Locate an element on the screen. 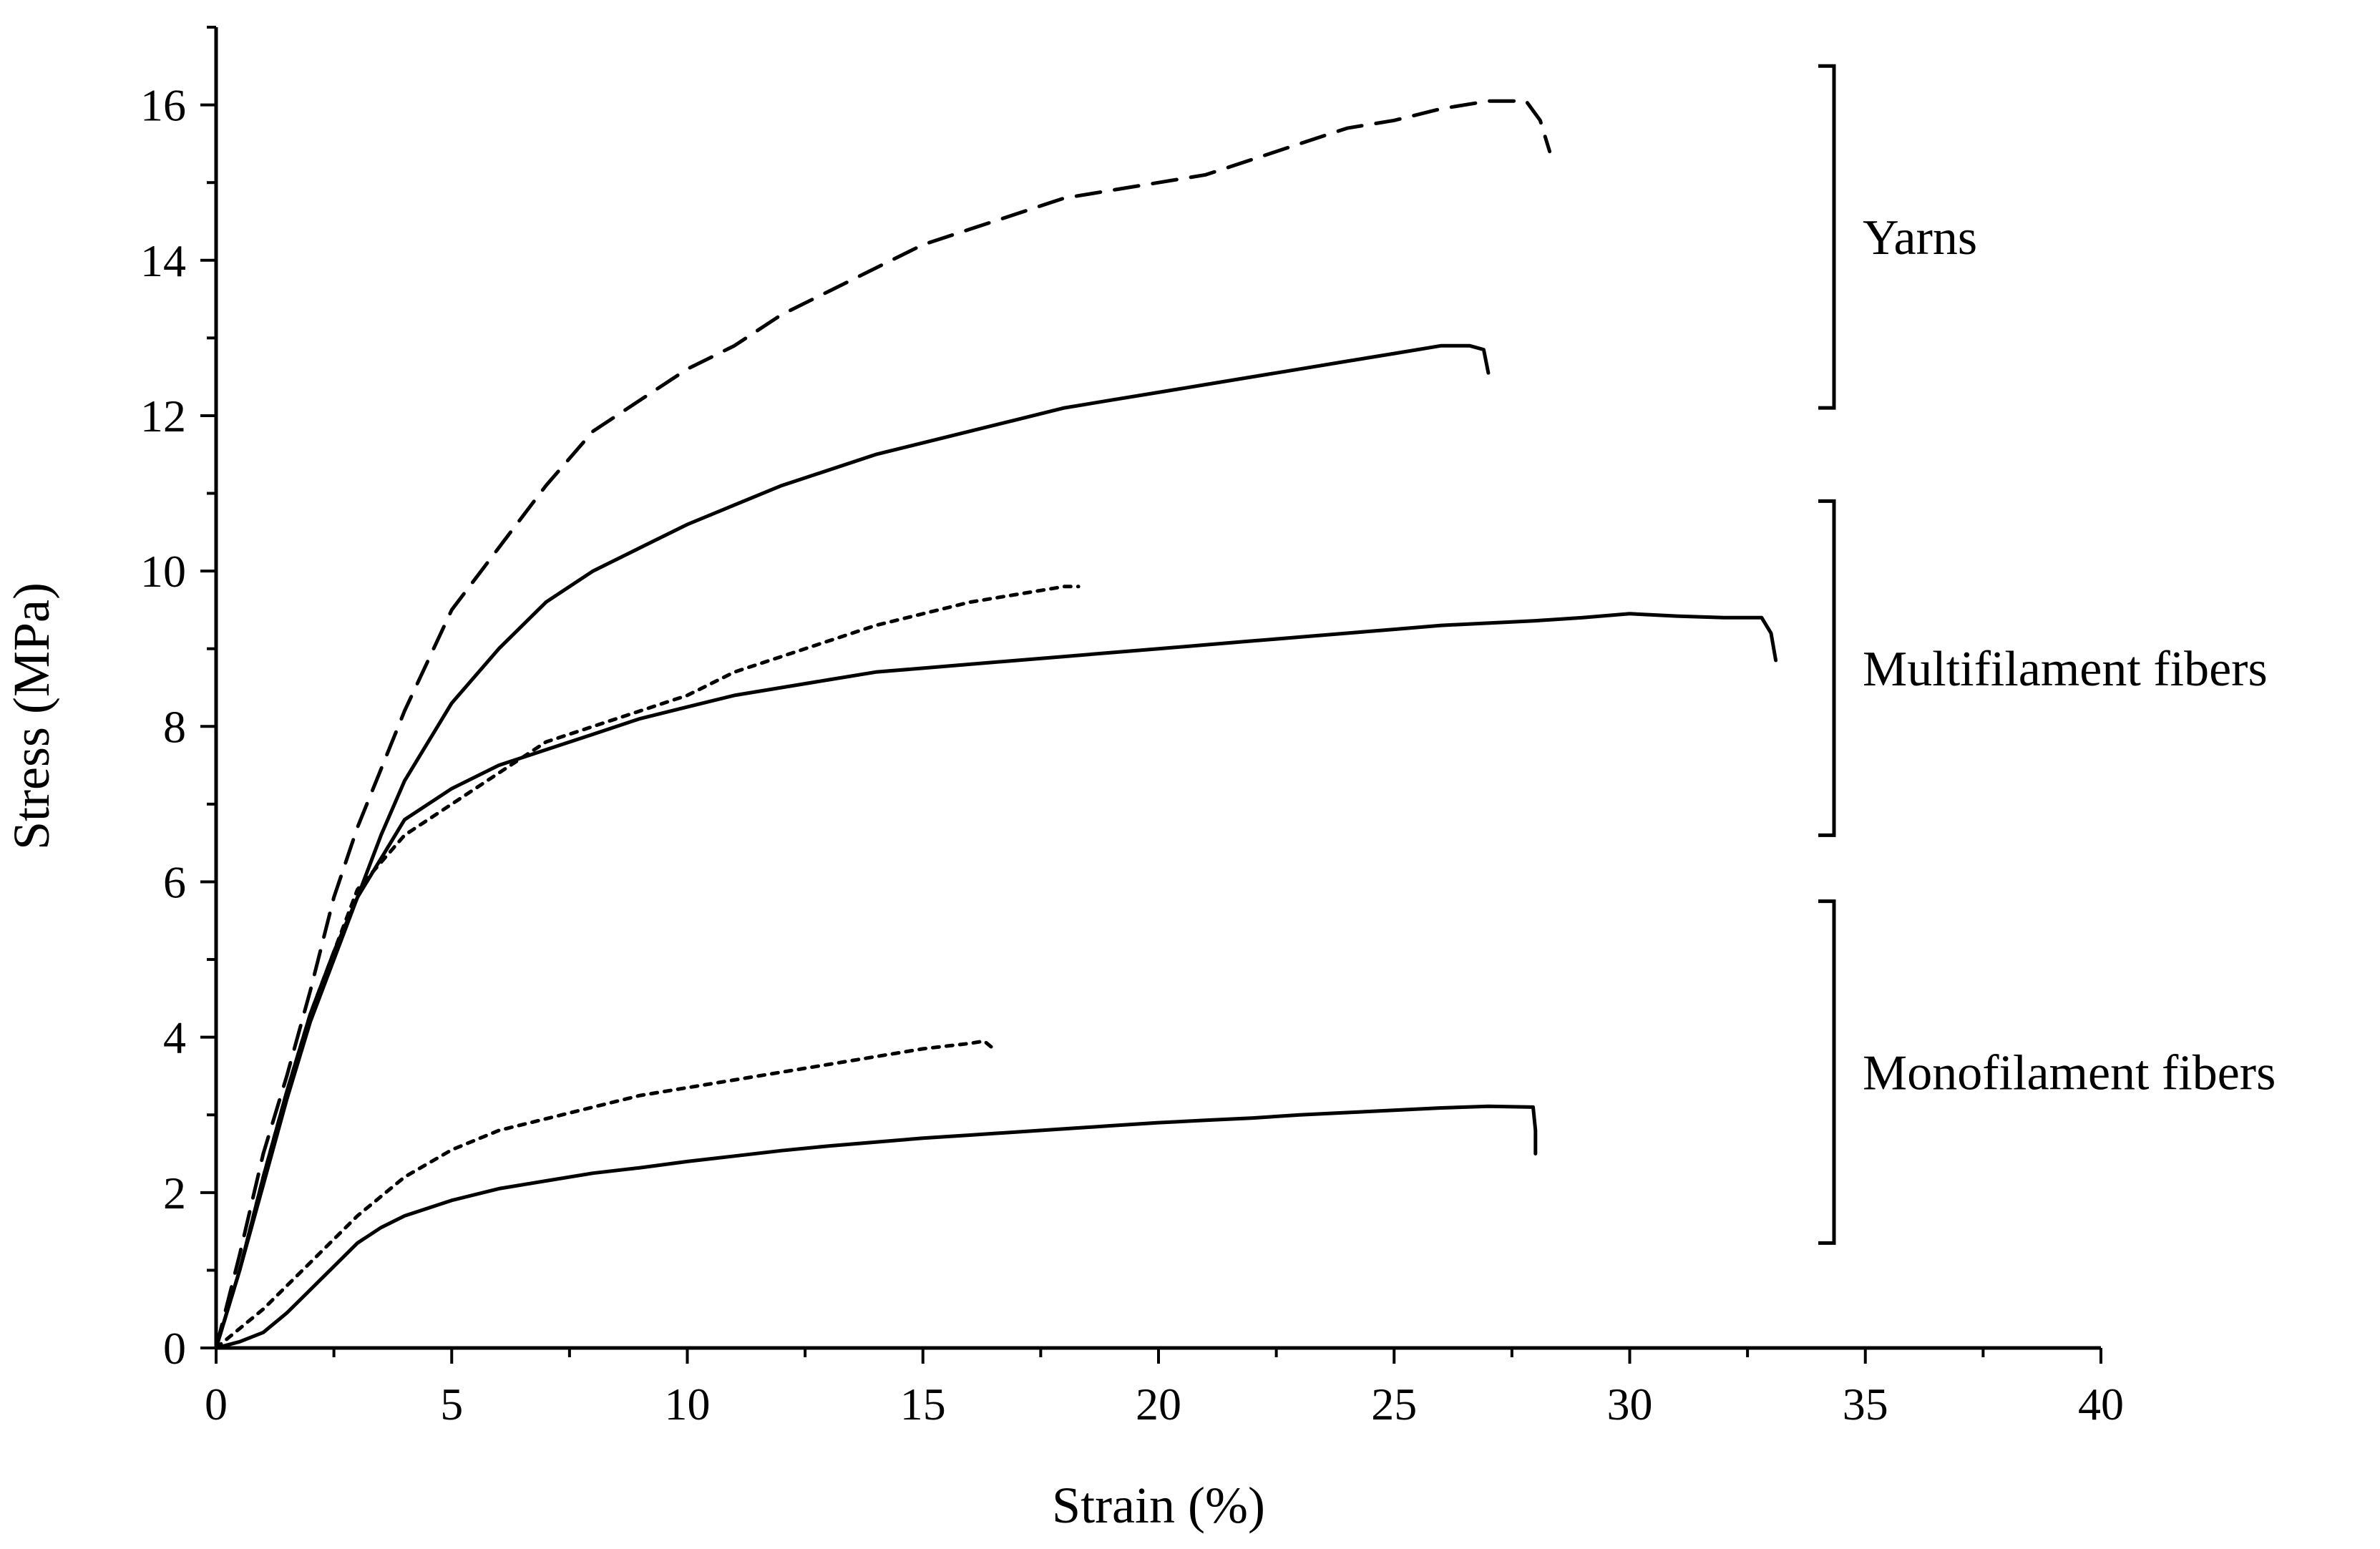  y-tick-label: 2 is located at coordinates (174, 1193).